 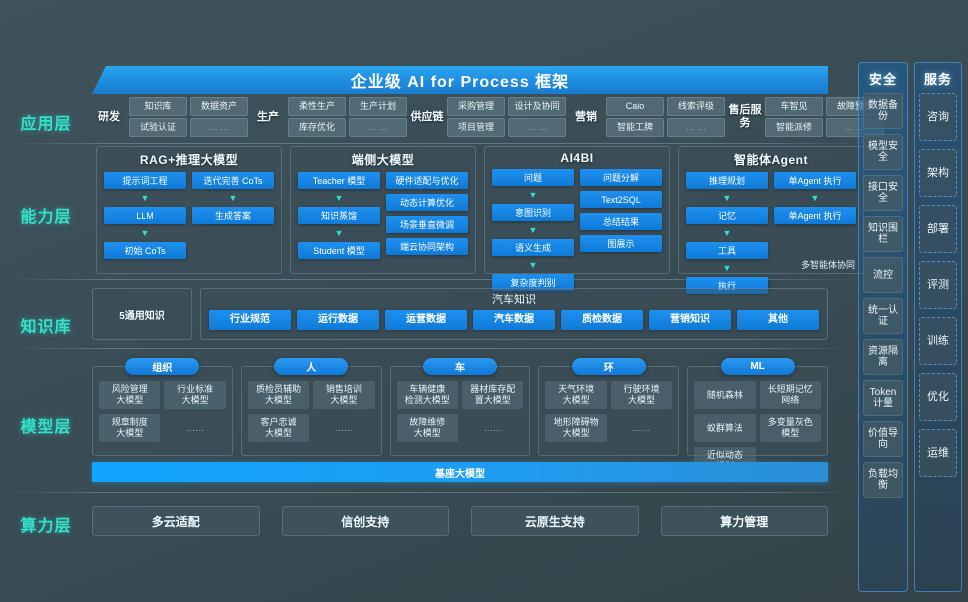 What do you see at coordinates (427, 246) in the screenshot?
I see `capability-chip: 端云协同架构` at bounding box center [427, 246].